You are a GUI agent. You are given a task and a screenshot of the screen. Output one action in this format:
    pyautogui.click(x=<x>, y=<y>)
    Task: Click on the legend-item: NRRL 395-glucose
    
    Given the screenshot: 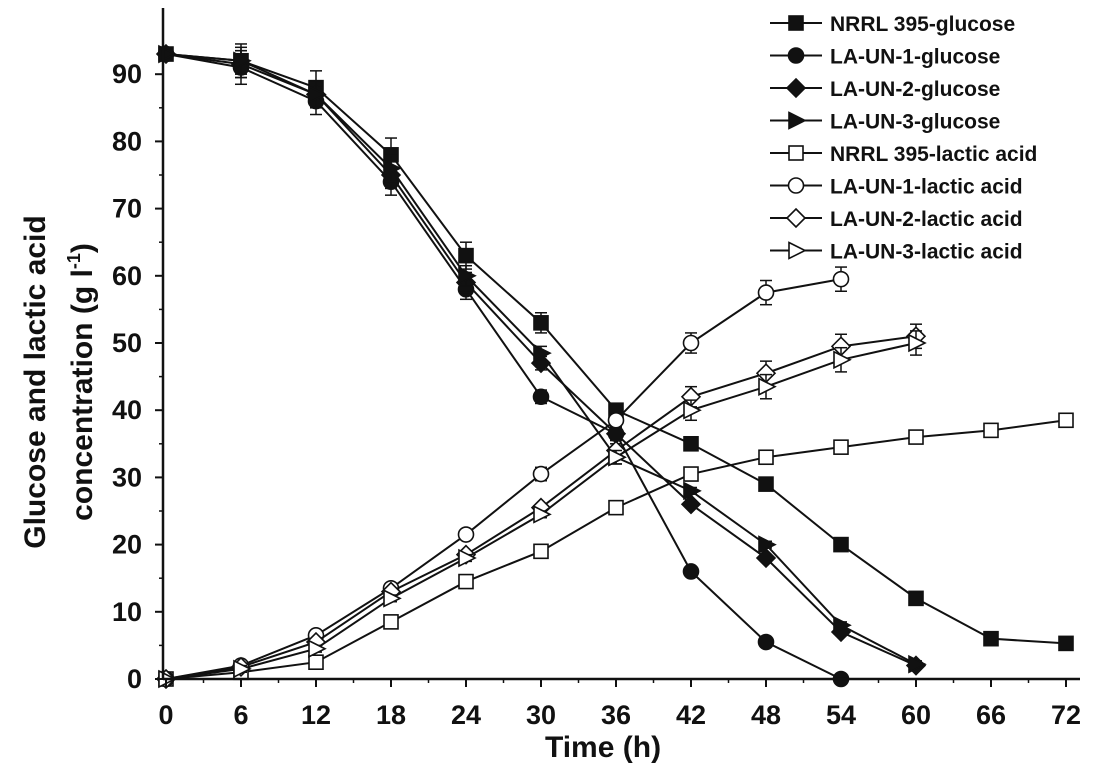 What is the action you would take?
    pyautogui.click(x=892, y=24)
    